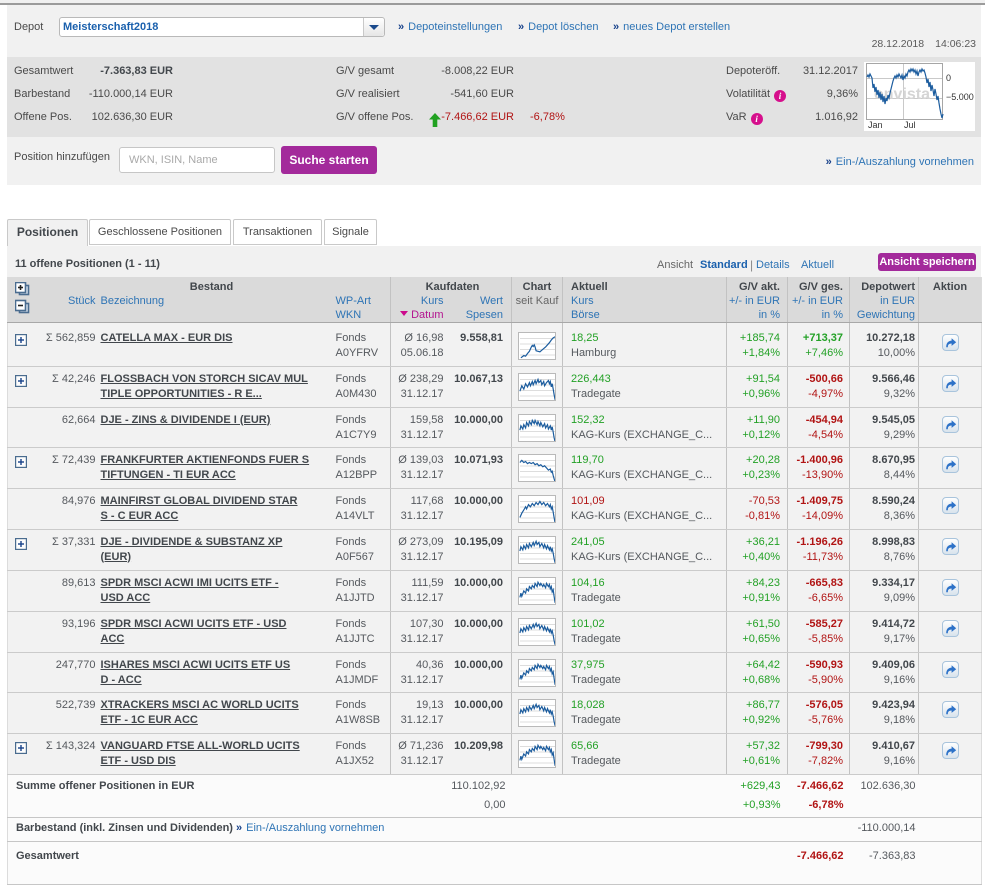 The image size is (985, 890). Describe the element at coordinates (910, 125) in the screenshot. I see `svg-text: Jul` at that location.